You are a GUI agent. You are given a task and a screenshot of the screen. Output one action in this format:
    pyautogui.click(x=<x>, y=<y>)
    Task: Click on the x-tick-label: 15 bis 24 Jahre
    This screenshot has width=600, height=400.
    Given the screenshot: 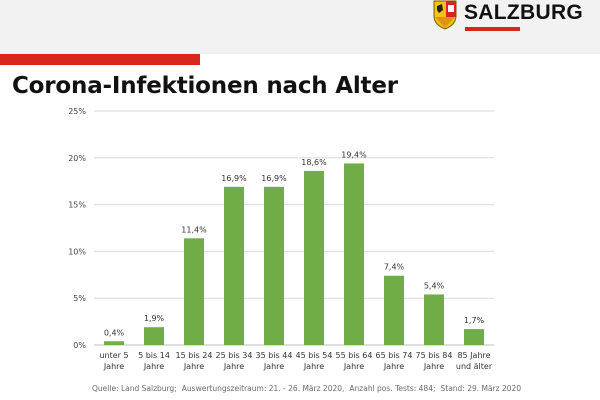 What is the action you would take?
    pyautogui.click(x=194, y=361)
    